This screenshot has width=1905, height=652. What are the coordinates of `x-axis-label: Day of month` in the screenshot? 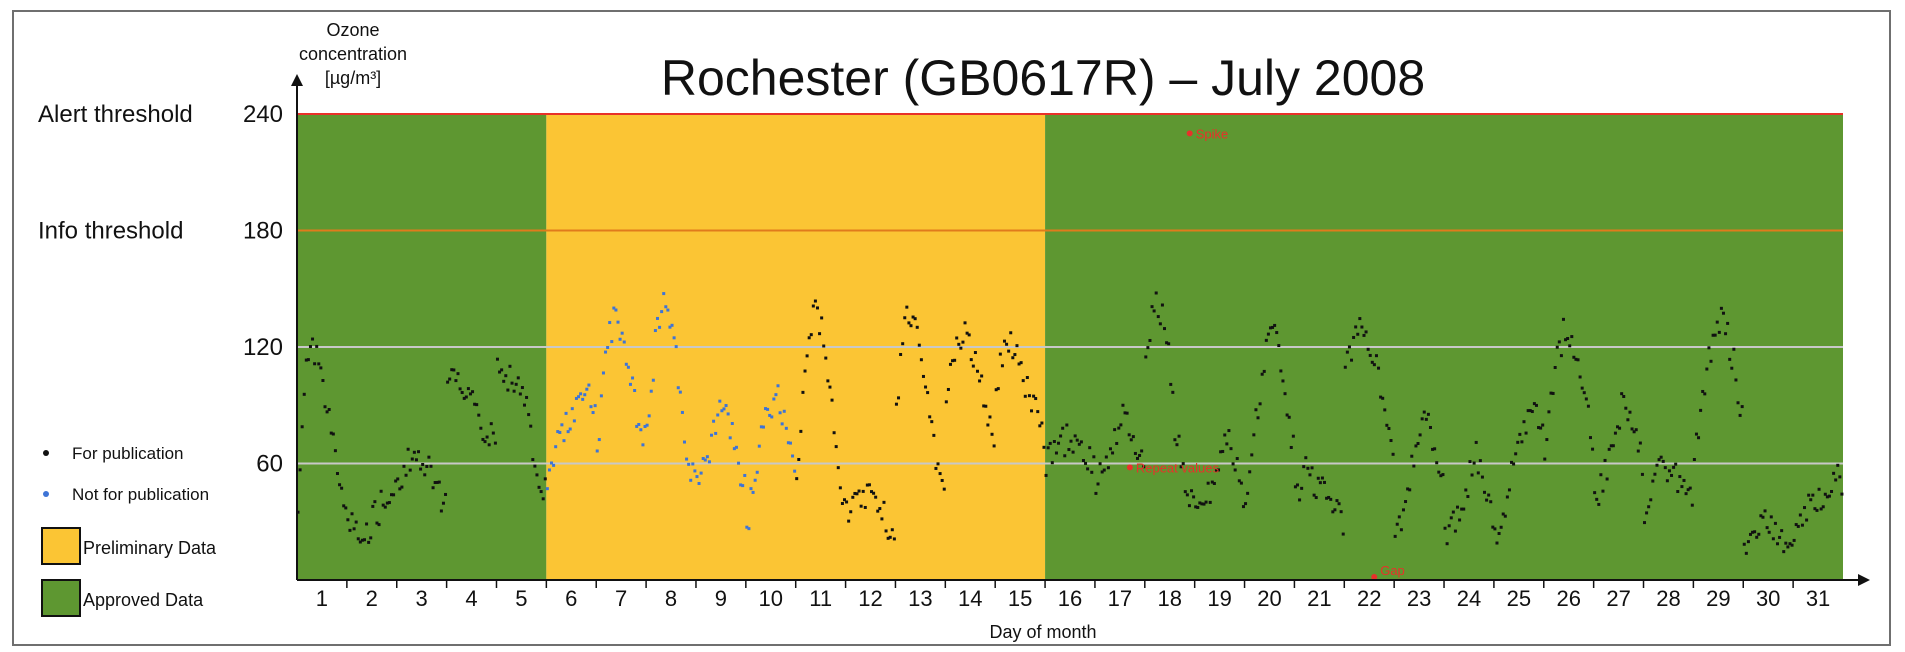 It's located at (1042, 632).